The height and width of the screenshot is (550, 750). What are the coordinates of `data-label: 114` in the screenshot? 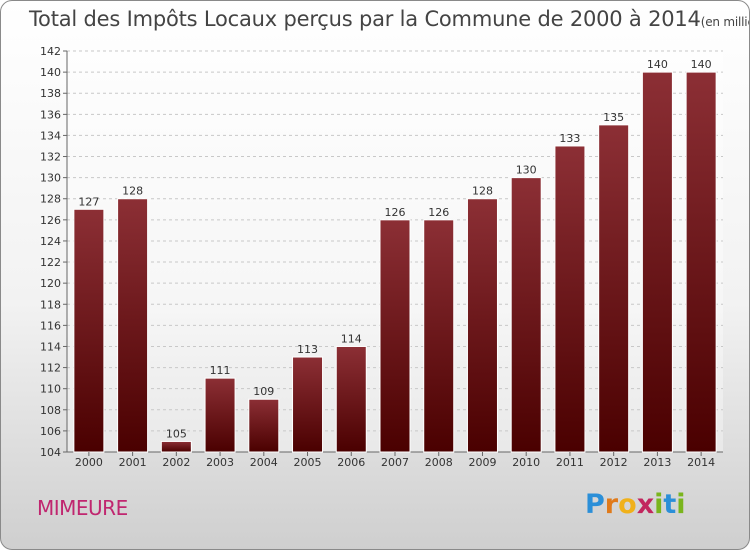 It's located at (351, 338).